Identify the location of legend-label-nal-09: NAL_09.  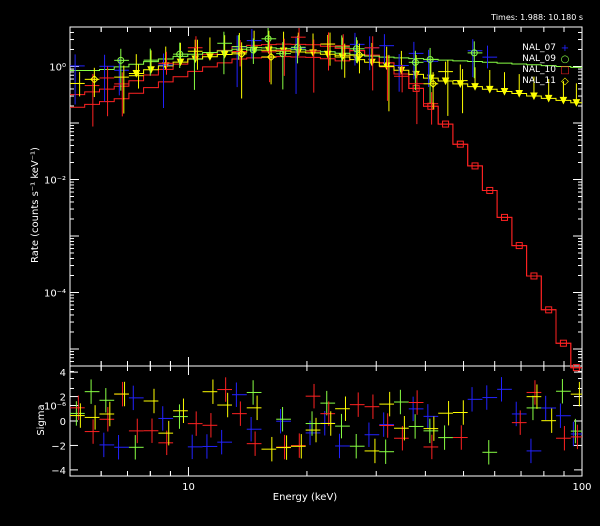
(539, 59).